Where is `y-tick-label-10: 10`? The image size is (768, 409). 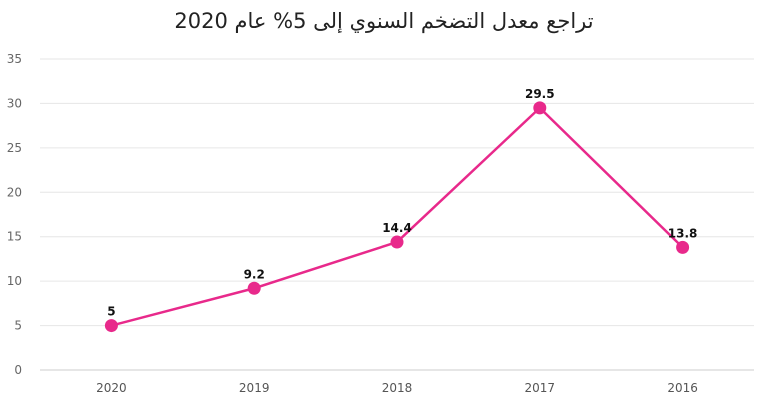
y-tick-label-10: 10 is located at coordinates (14, 281).